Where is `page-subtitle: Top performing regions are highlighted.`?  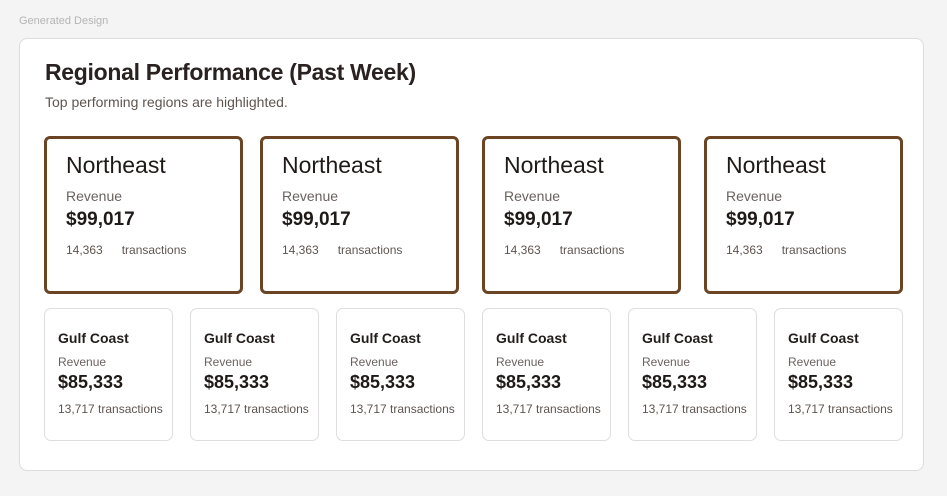
page-subtitle: Top performing regions are highlighted. is located at coordinates (166, 102).